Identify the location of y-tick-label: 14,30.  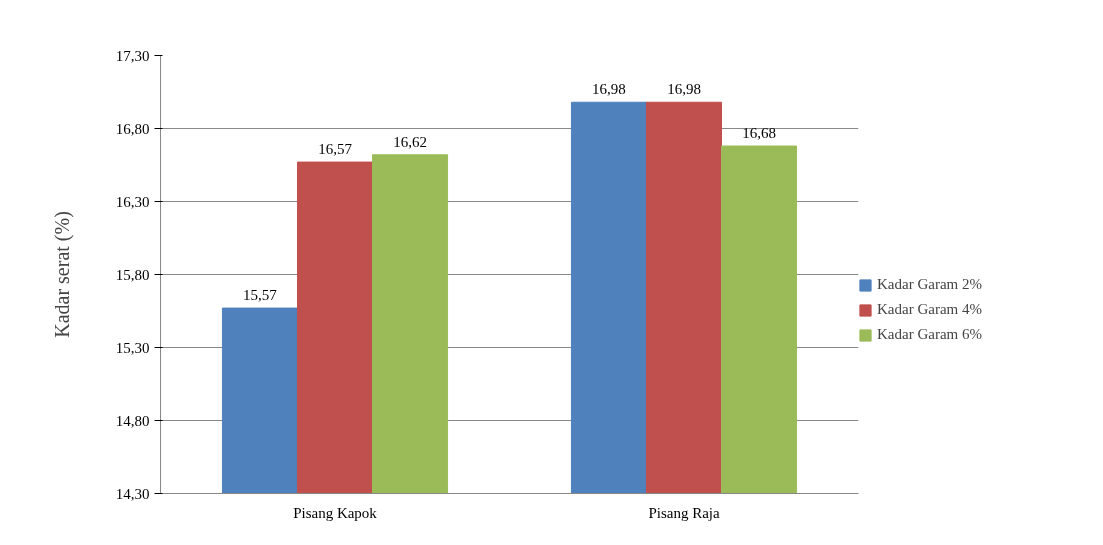
(132, 493).